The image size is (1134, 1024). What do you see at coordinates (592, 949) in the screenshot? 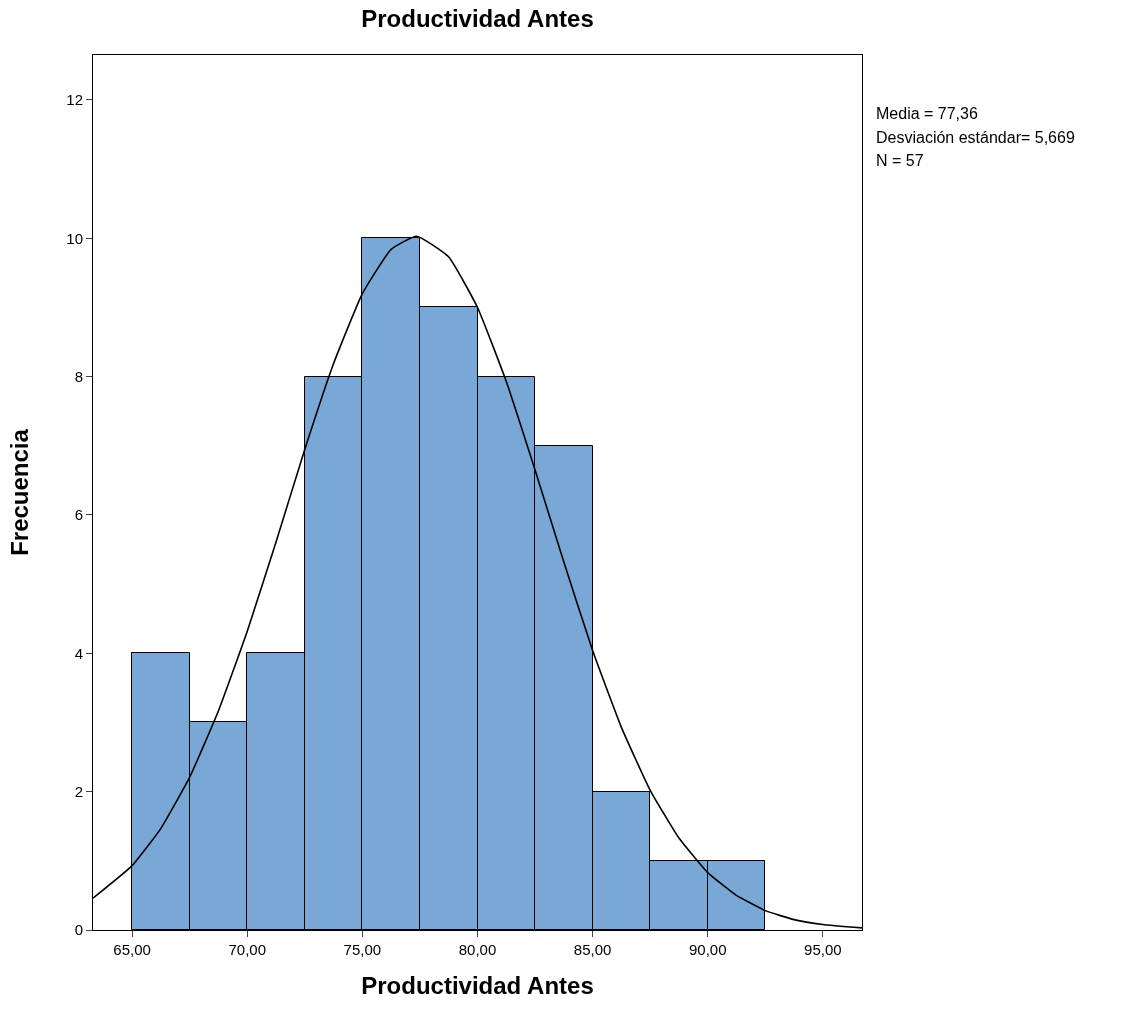
I see `x-tick-label: 85,00` at bounding box center [592, 949].